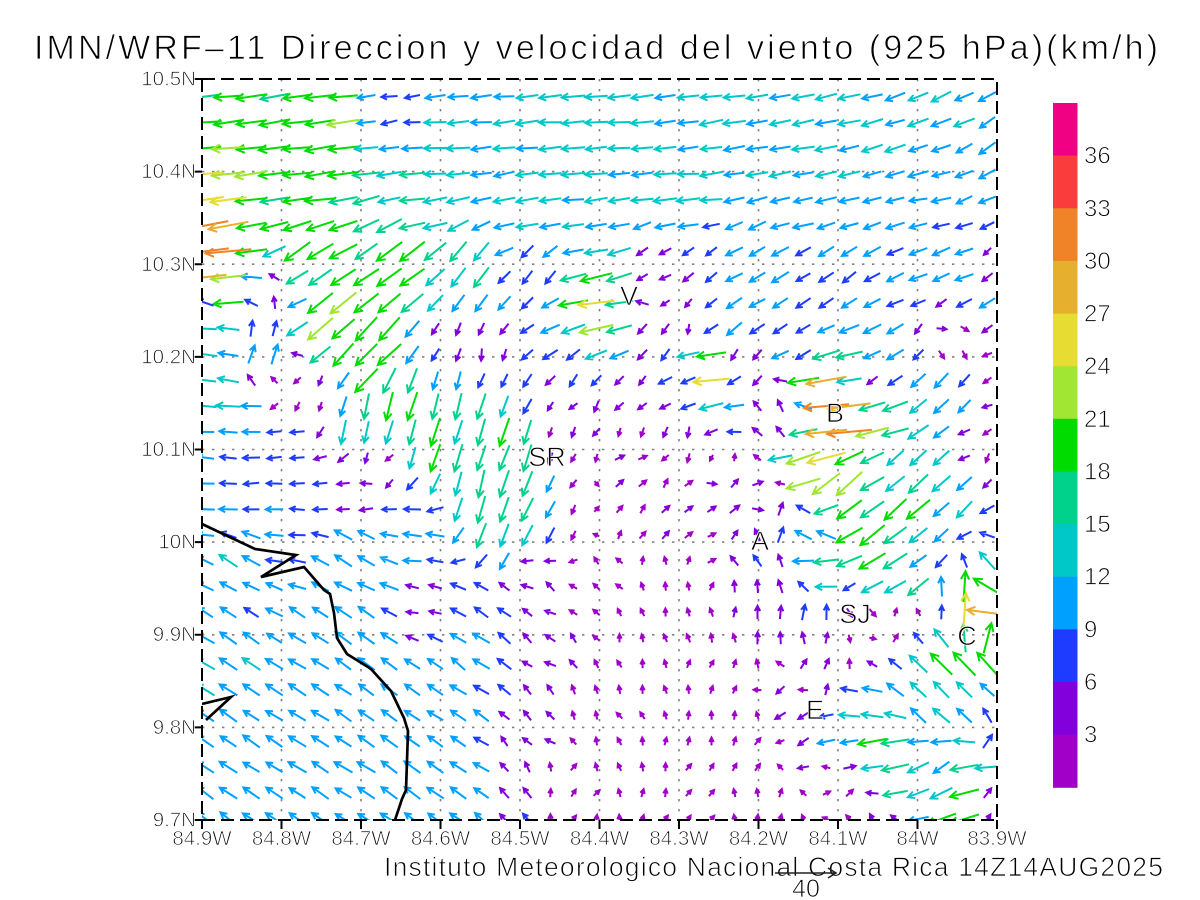 The image size is (1200, 900). I want to click on svg-text: SJ, so click(855, 614).